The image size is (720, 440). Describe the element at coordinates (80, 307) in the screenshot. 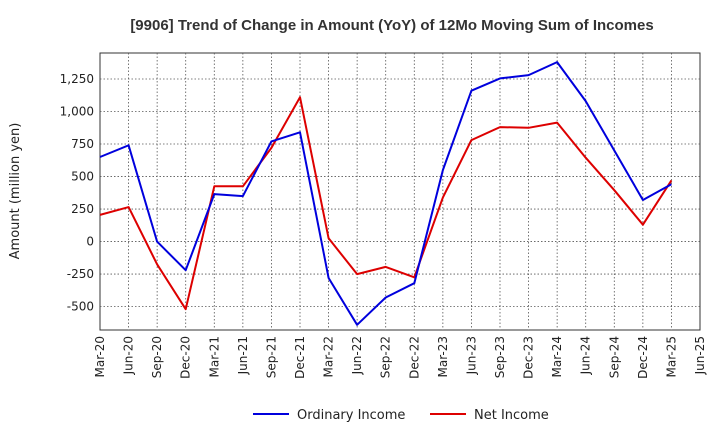

I see `y-tick-label: -500` at that location.